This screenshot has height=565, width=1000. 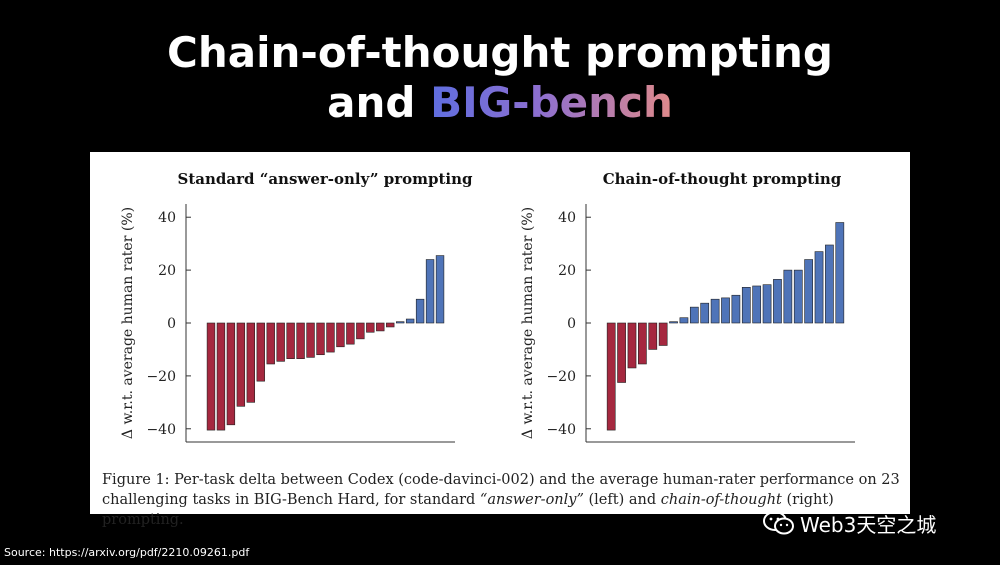 What do you see at coordinates (531, 500) in the screenshot?
I see `caption-emphasis-1: “answer-only”` at bounding box center [531, 500].